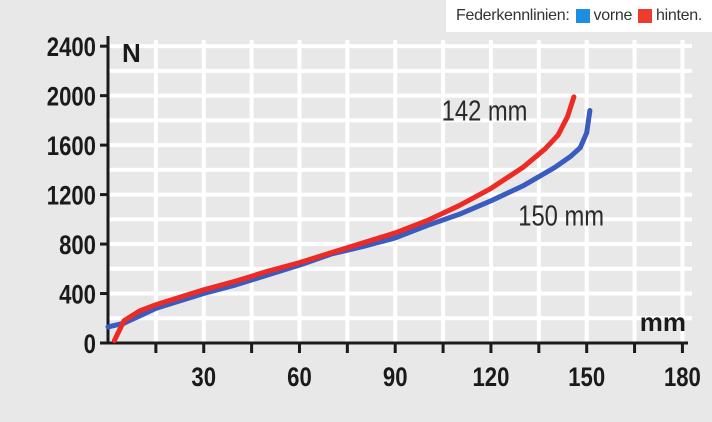  I want to click on y-axis-label: N, so click(131, 53).